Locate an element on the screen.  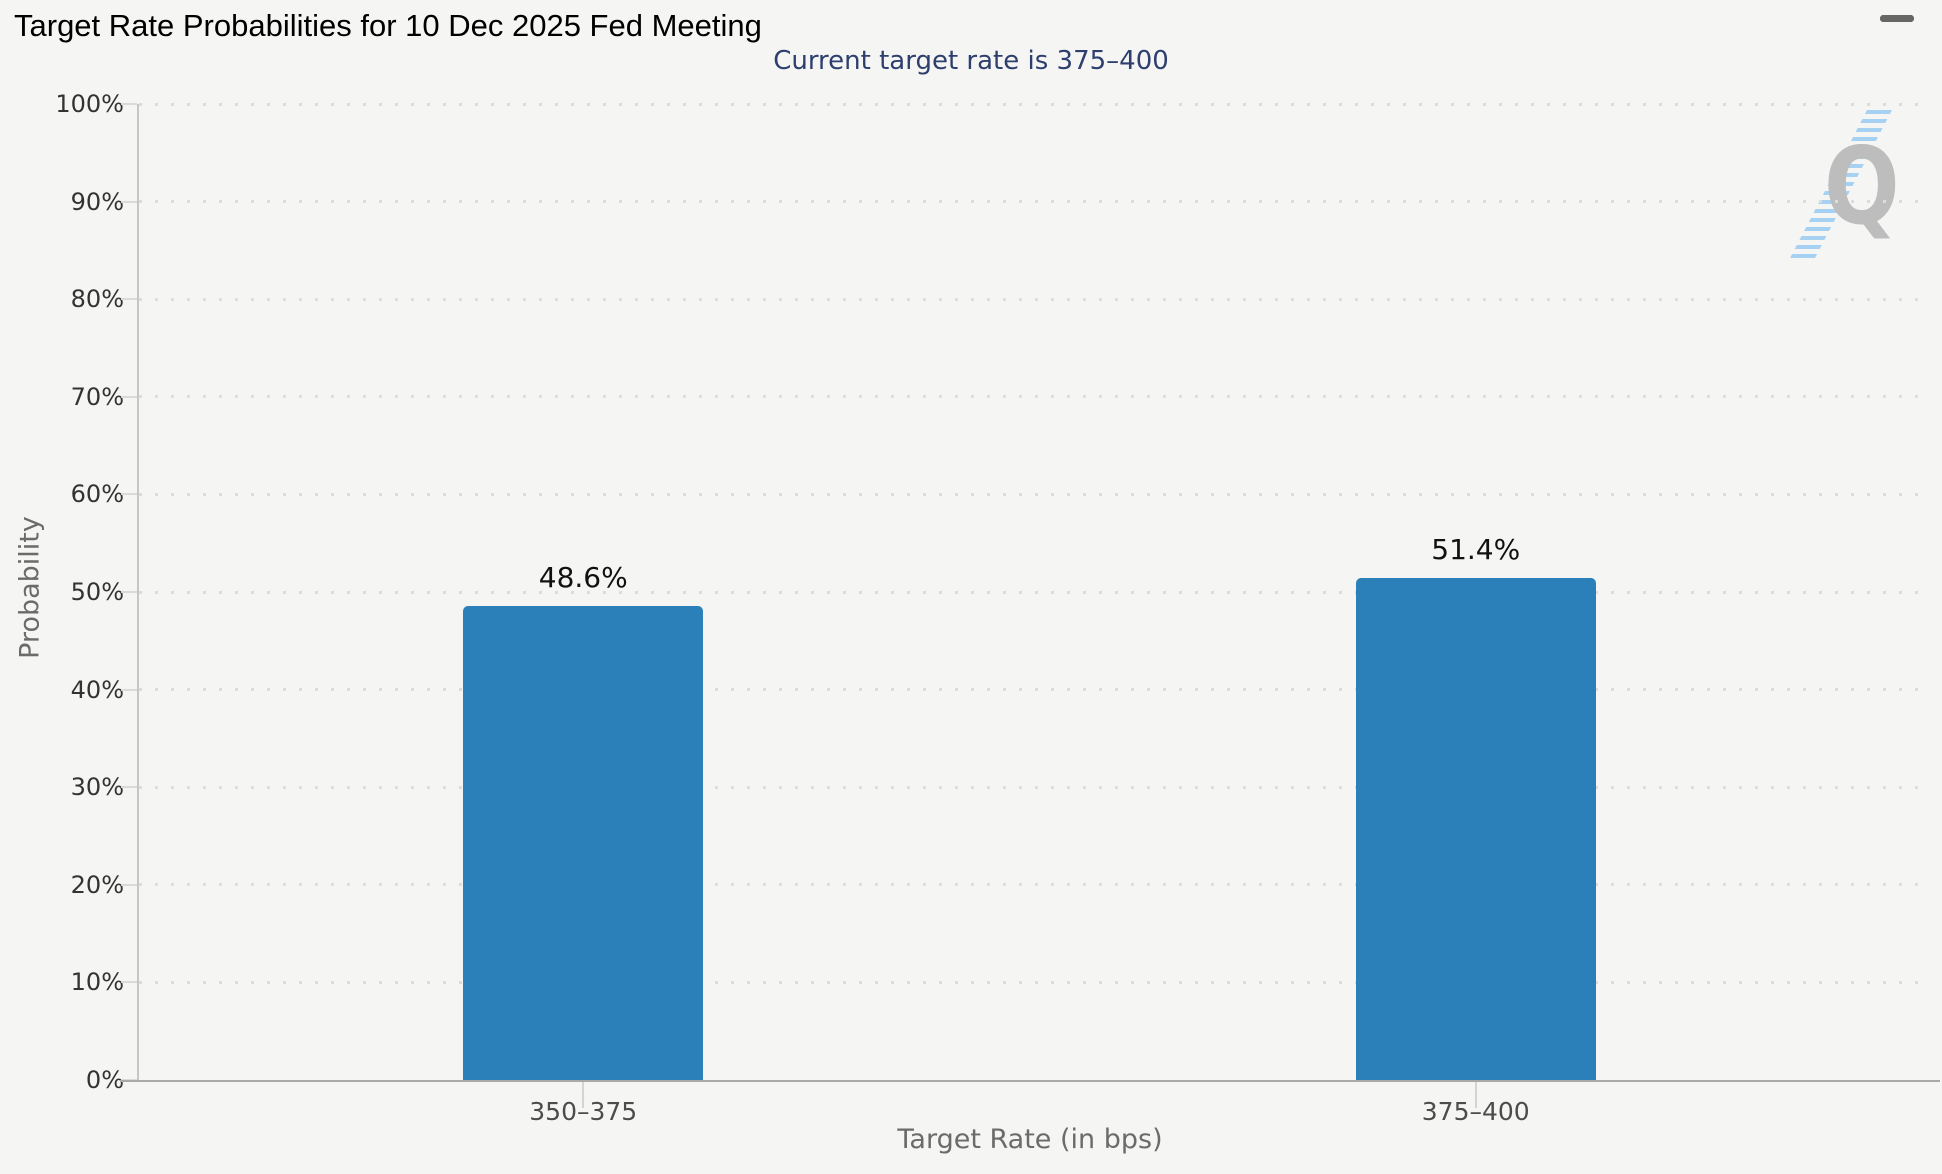
quikstrike-watermark: Q is located at coordinates (1848, 188).